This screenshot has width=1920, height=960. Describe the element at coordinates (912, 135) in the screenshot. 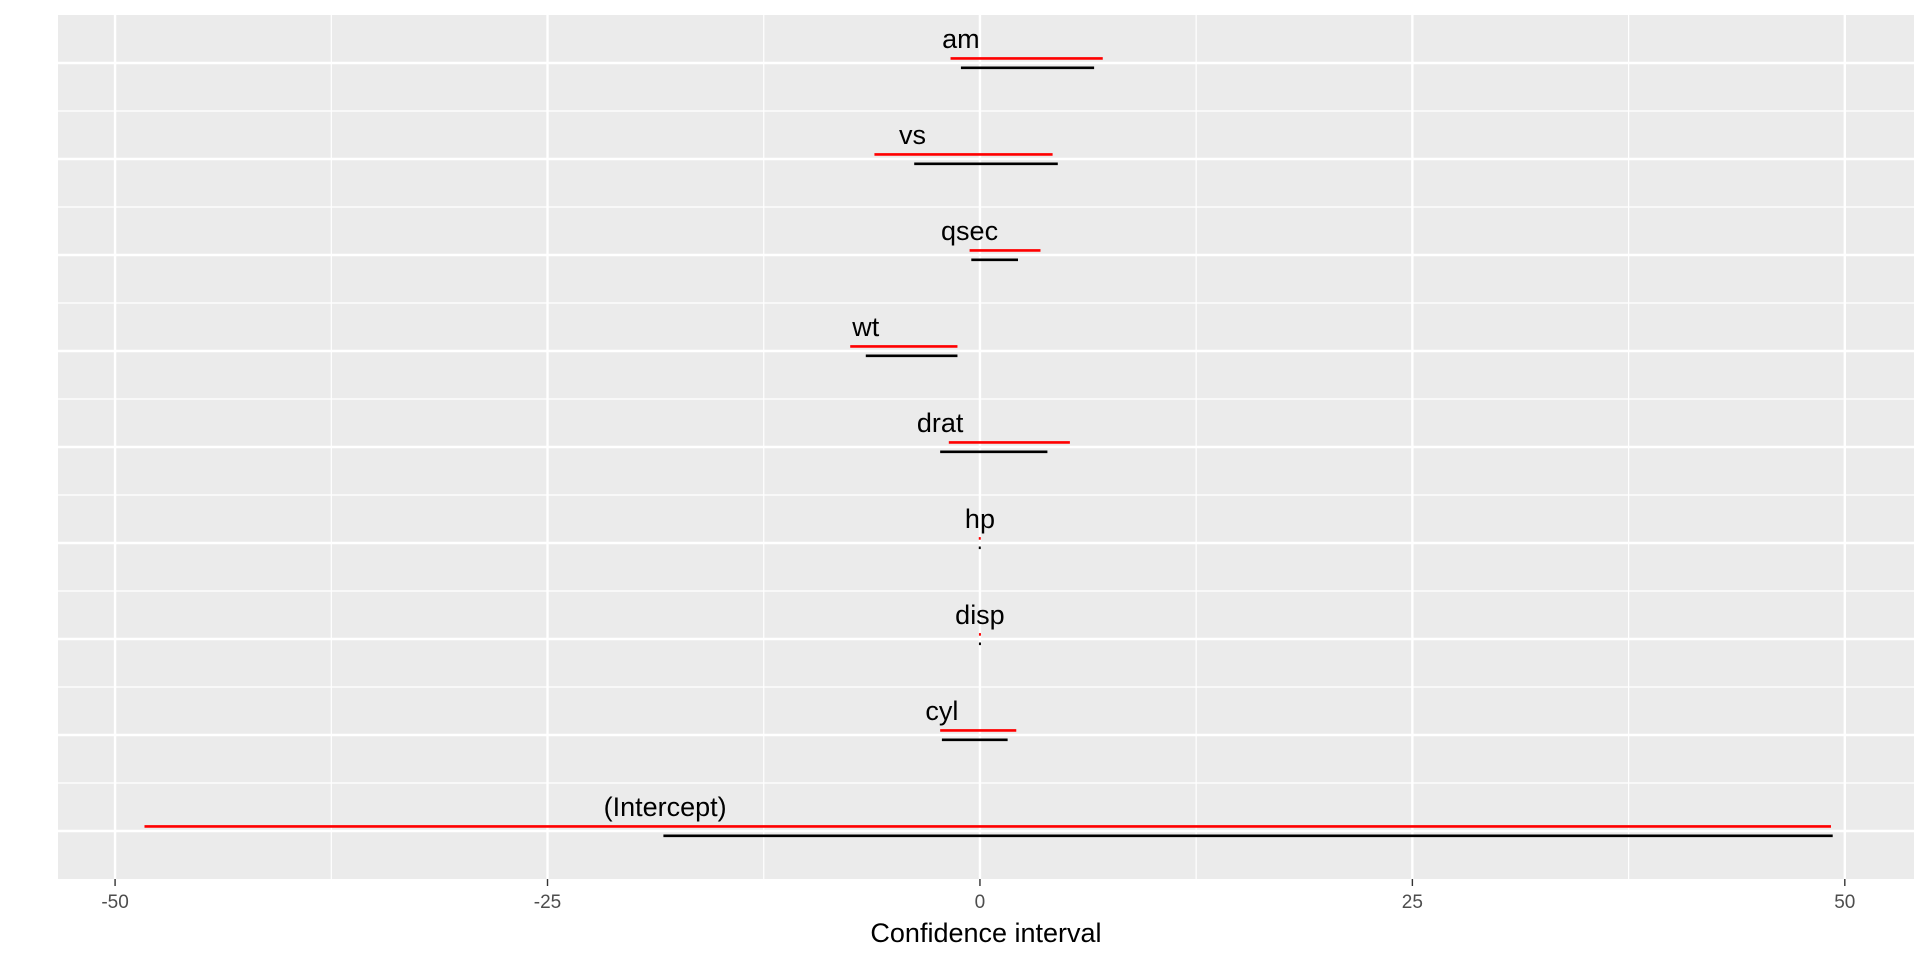

I see `variable-label: vs` at that location.